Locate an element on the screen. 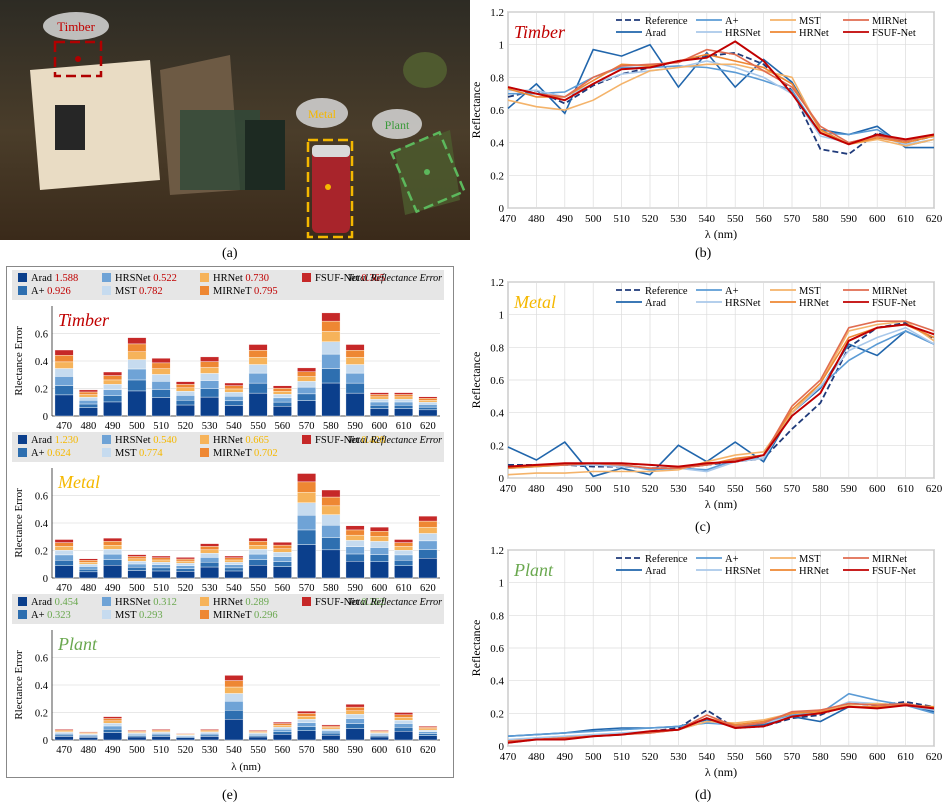  series-line-hrnet is located at coordinates (721, 99).